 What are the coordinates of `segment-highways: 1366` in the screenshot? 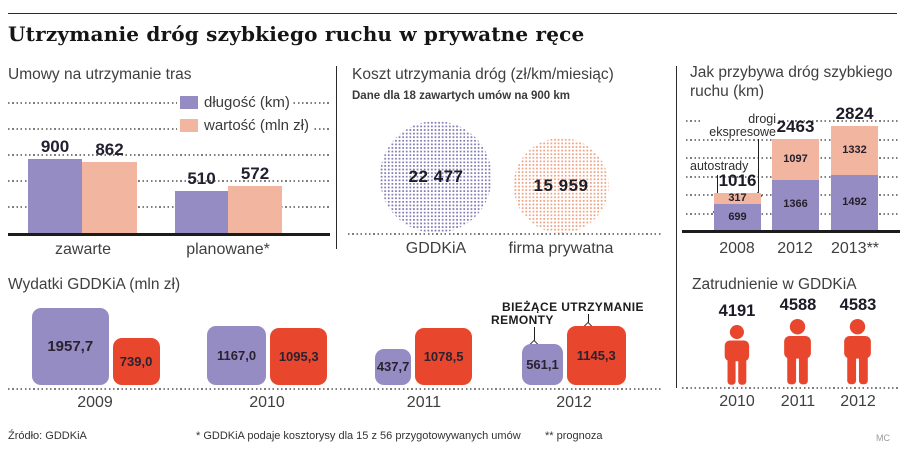 It's located at (795, 204).